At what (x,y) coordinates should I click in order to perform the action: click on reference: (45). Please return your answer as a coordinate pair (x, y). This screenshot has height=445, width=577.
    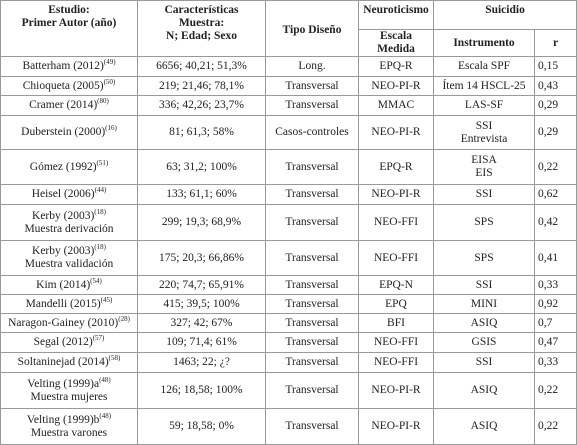
    Looking at the image, I should click on (106, 299).